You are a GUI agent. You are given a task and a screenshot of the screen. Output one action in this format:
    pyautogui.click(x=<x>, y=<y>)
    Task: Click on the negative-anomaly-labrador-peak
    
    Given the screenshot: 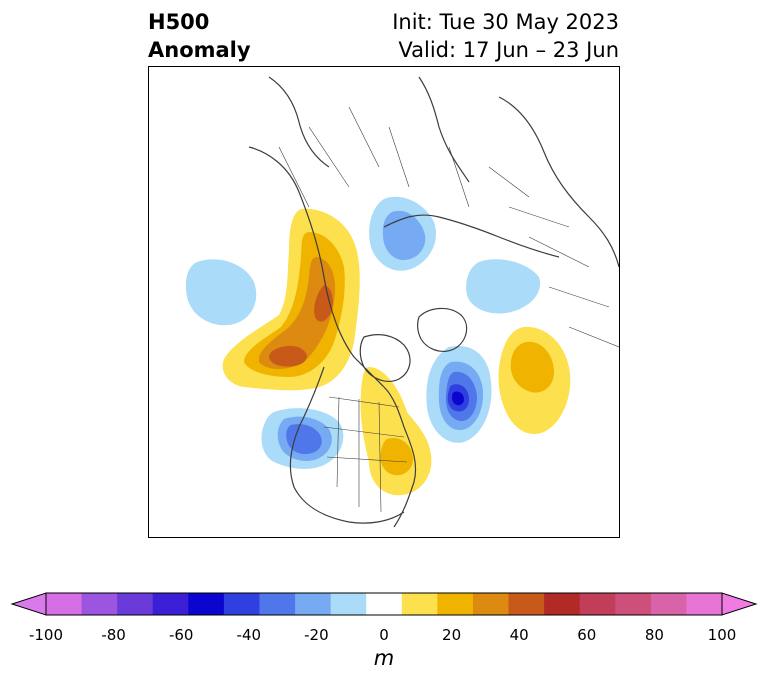 What is the action you would take?
    pyautogui.click(x=458, y=398)
    